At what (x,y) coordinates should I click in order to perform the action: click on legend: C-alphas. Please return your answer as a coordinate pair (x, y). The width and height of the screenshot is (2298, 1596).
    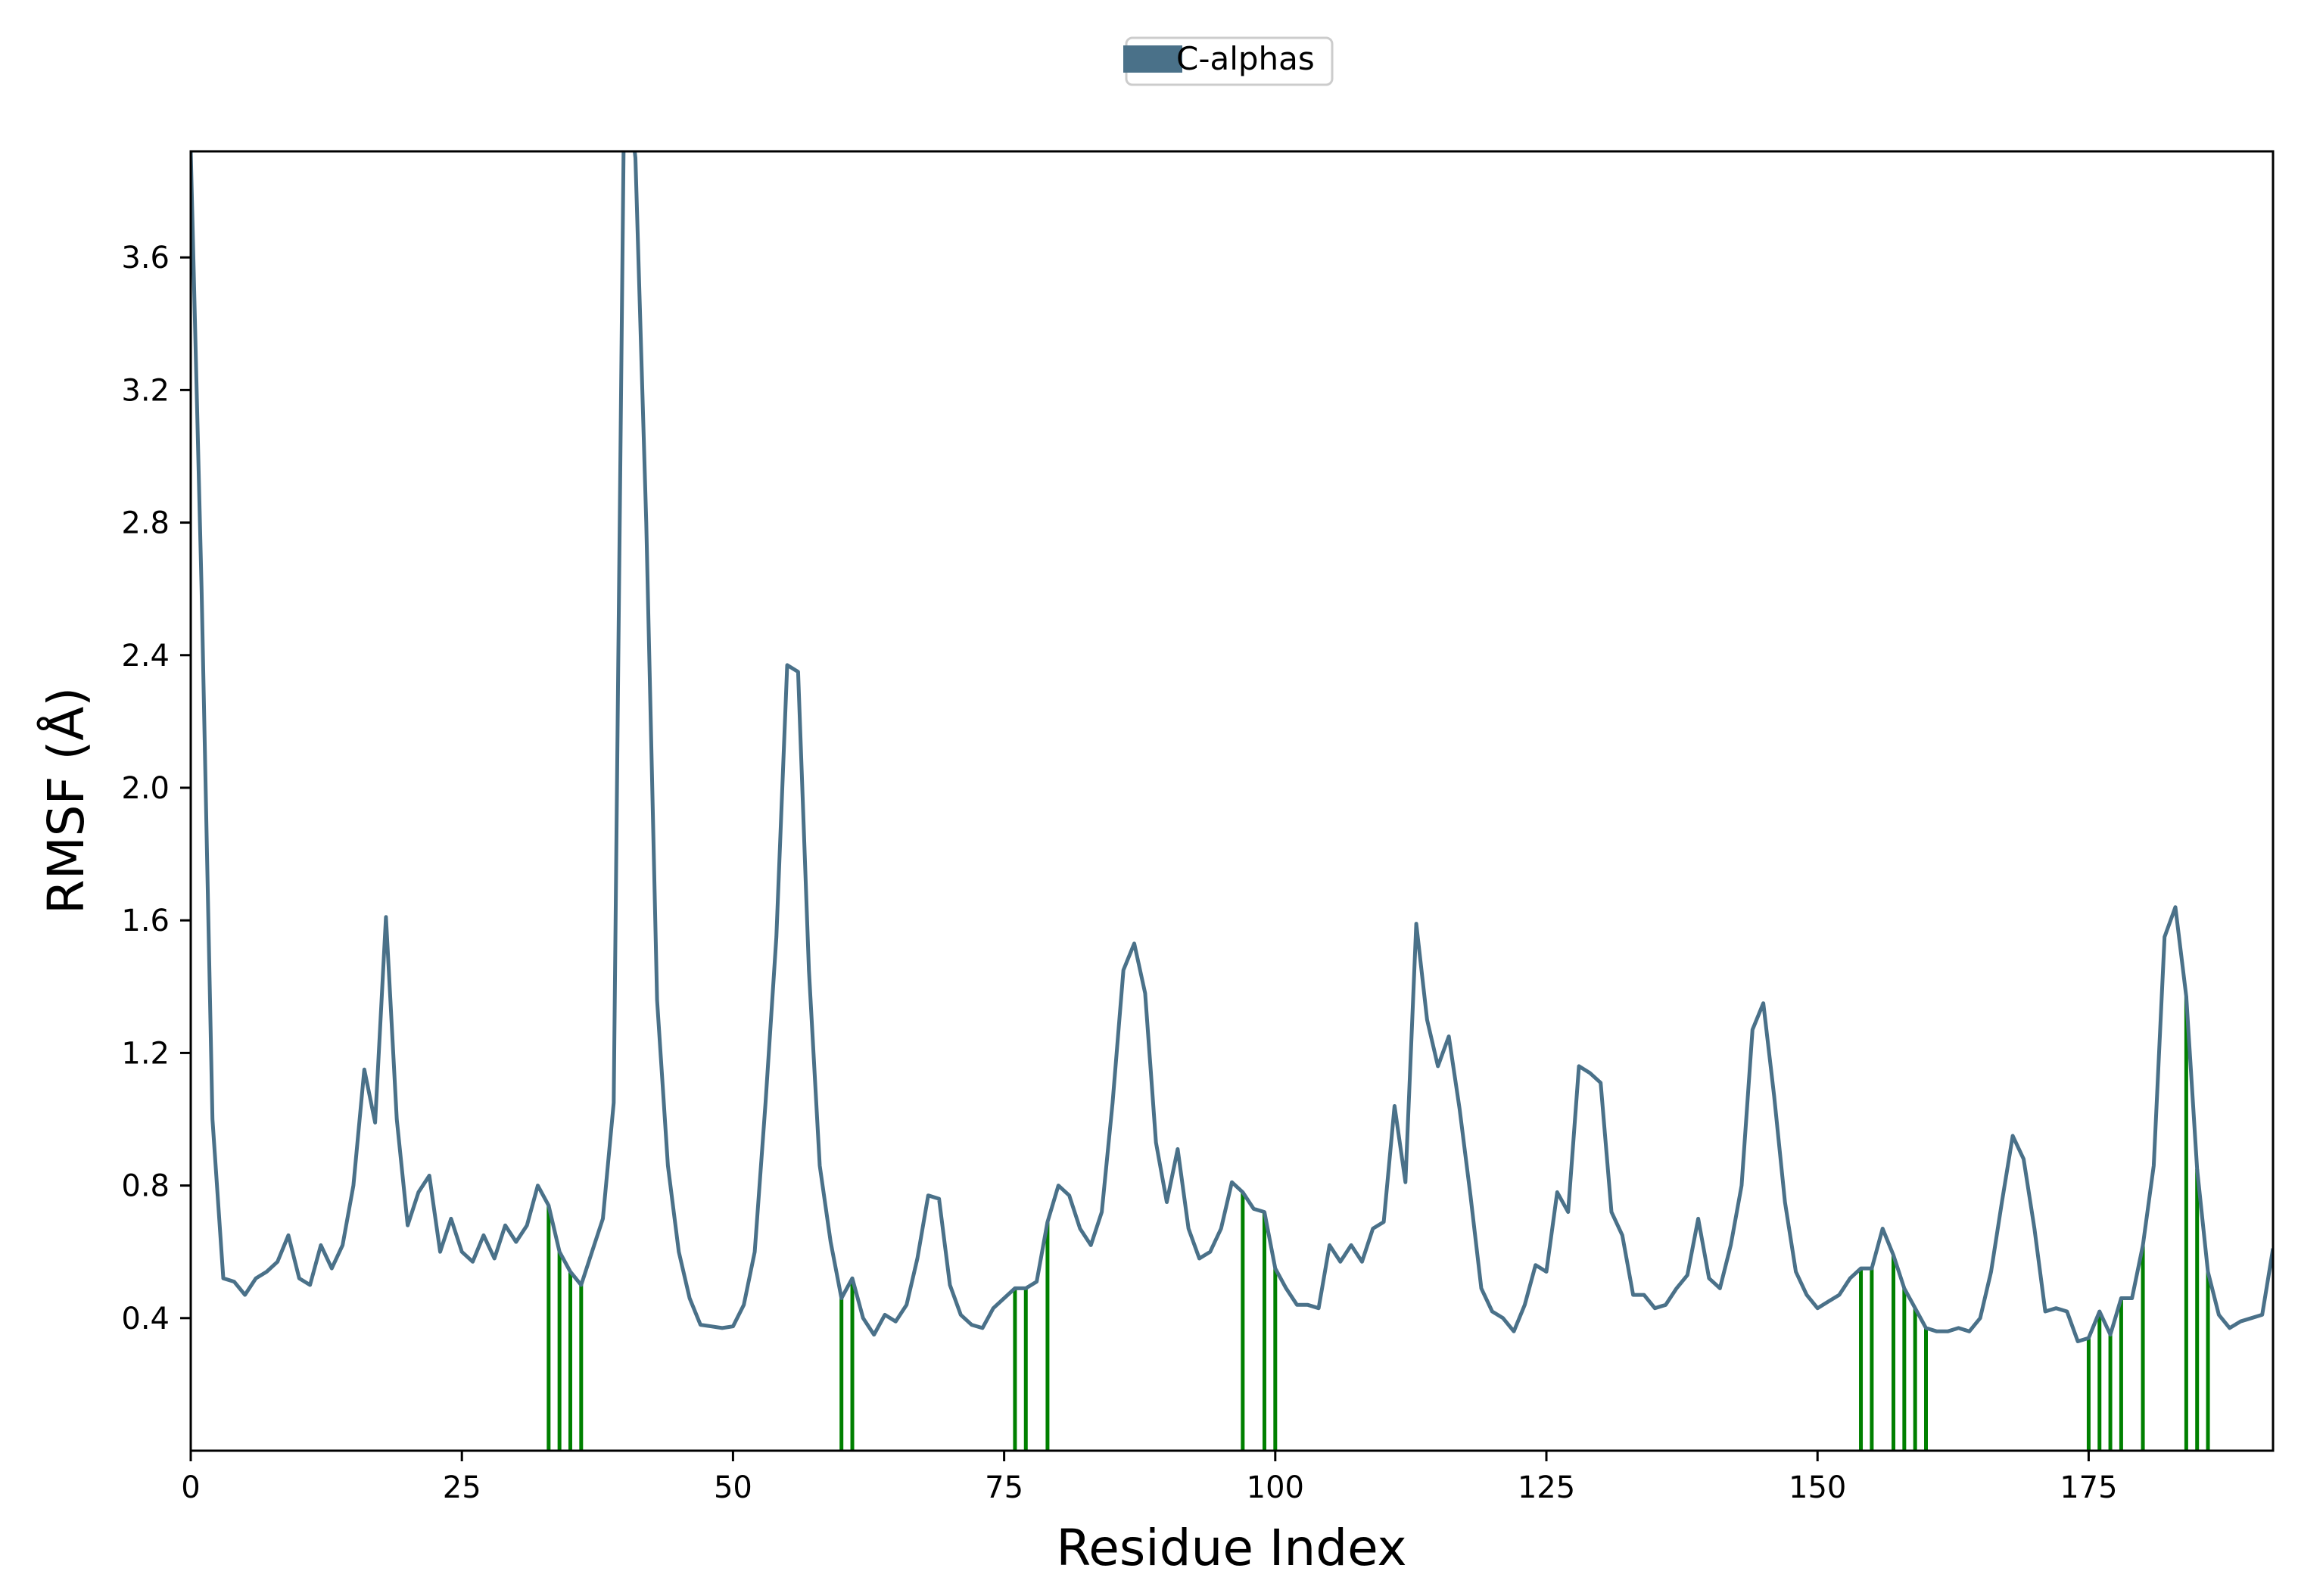
    Looking at the image, I should click on (1228, 61).